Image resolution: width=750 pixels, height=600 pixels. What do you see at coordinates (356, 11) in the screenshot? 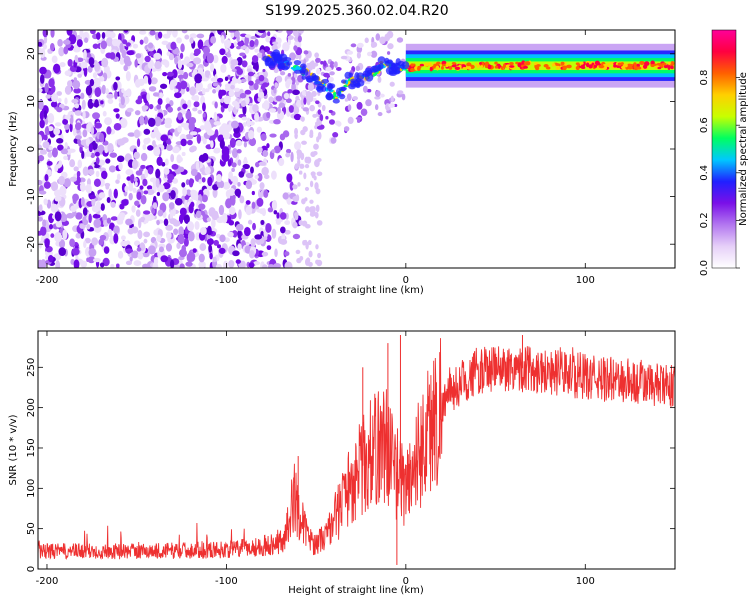
I see `chart-title: S199.2025.360.02.04.R20` at bounding box center [356, 11].